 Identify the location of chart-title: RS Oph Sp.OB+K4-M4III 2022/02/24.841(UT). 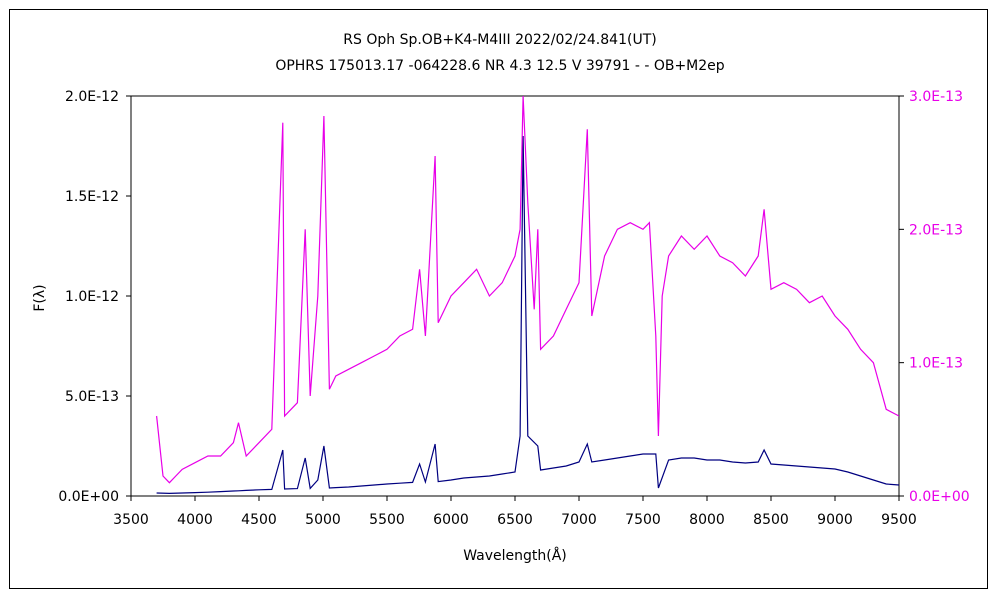
(499, 40).